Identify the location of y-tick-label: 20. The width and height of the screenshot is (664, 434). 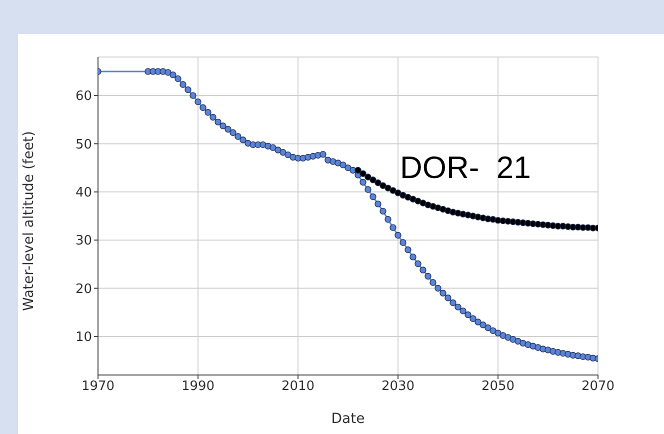
(83, 289).